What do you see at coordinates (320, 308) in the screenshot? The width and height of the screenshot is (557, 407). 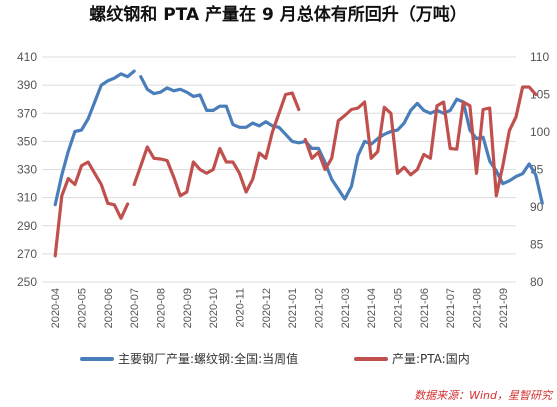 I see `x-tick-label: 2021-02` at bounding box center [320, 308].